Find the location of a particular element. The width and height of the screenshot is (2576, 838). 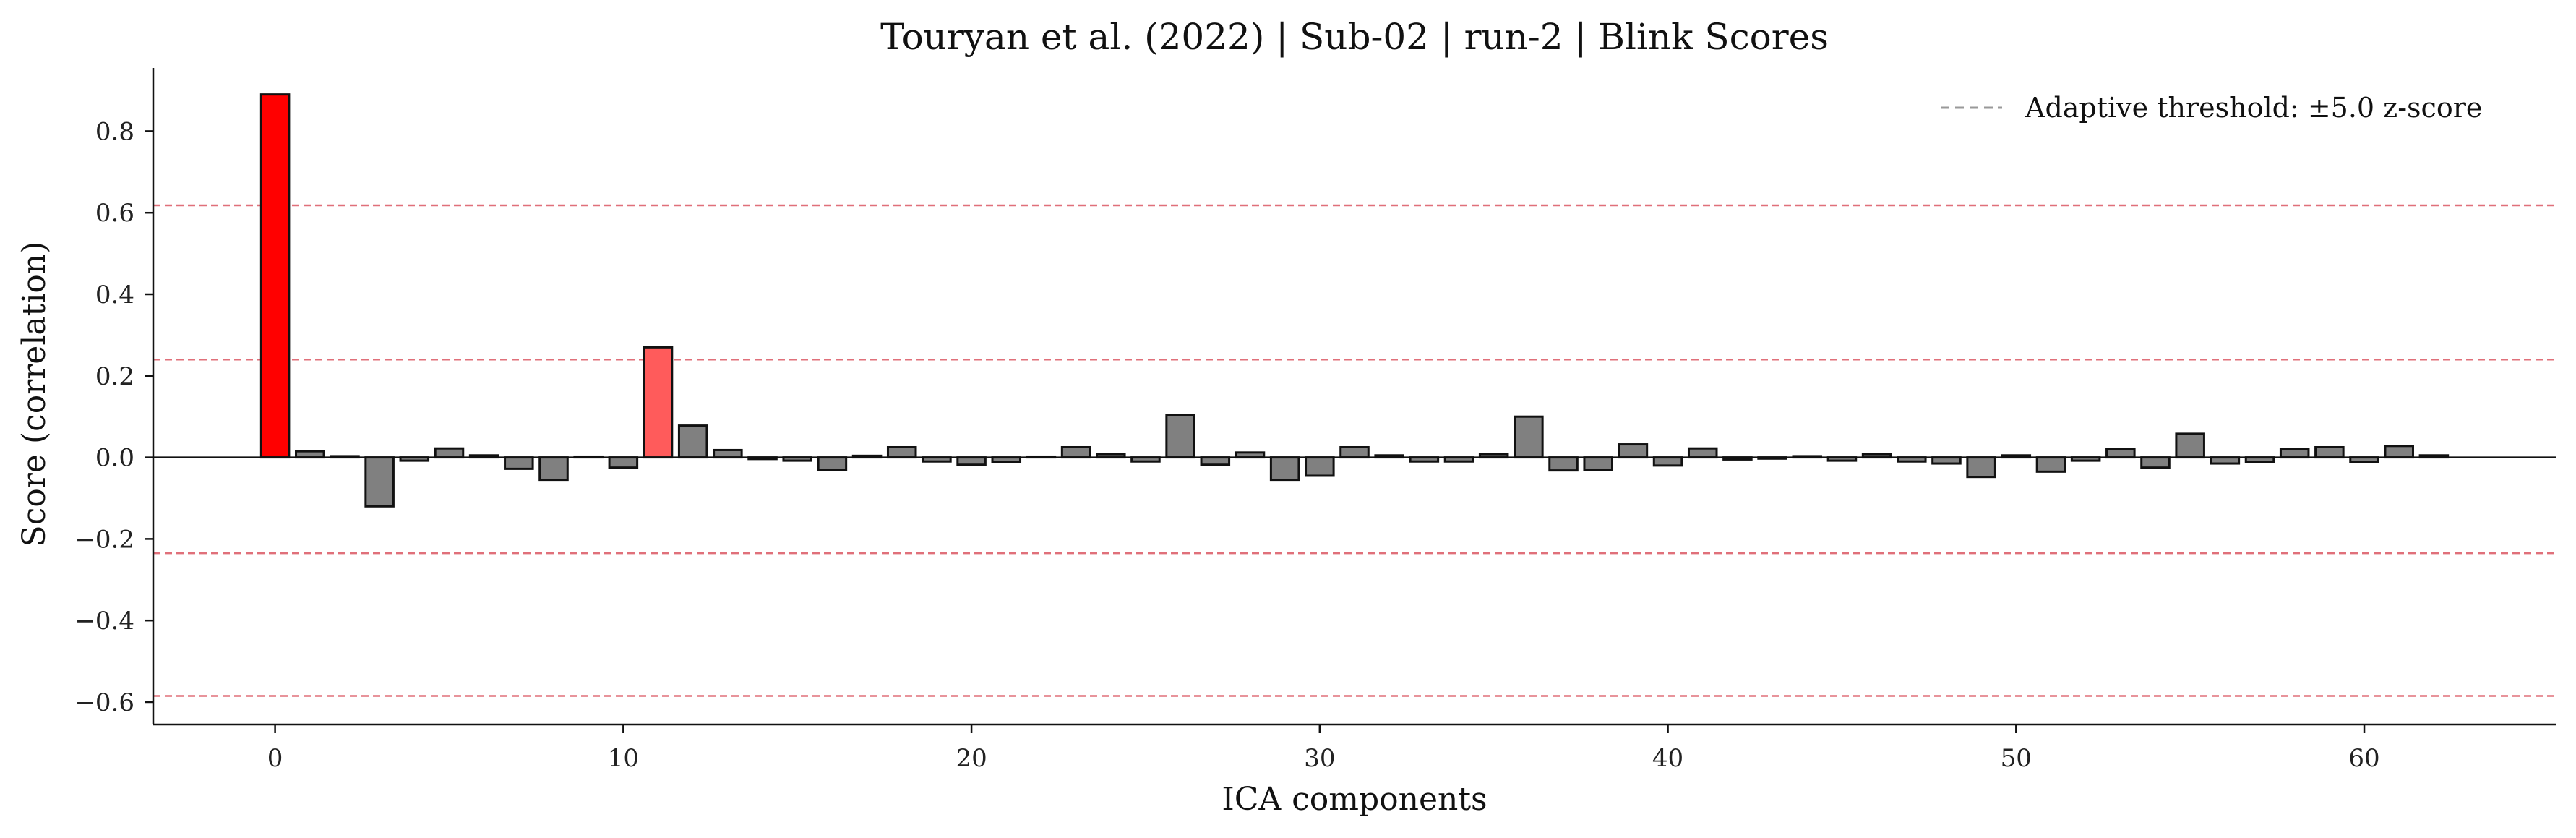

x-tick-label-2: 20 is located at coordinates (971, 758).